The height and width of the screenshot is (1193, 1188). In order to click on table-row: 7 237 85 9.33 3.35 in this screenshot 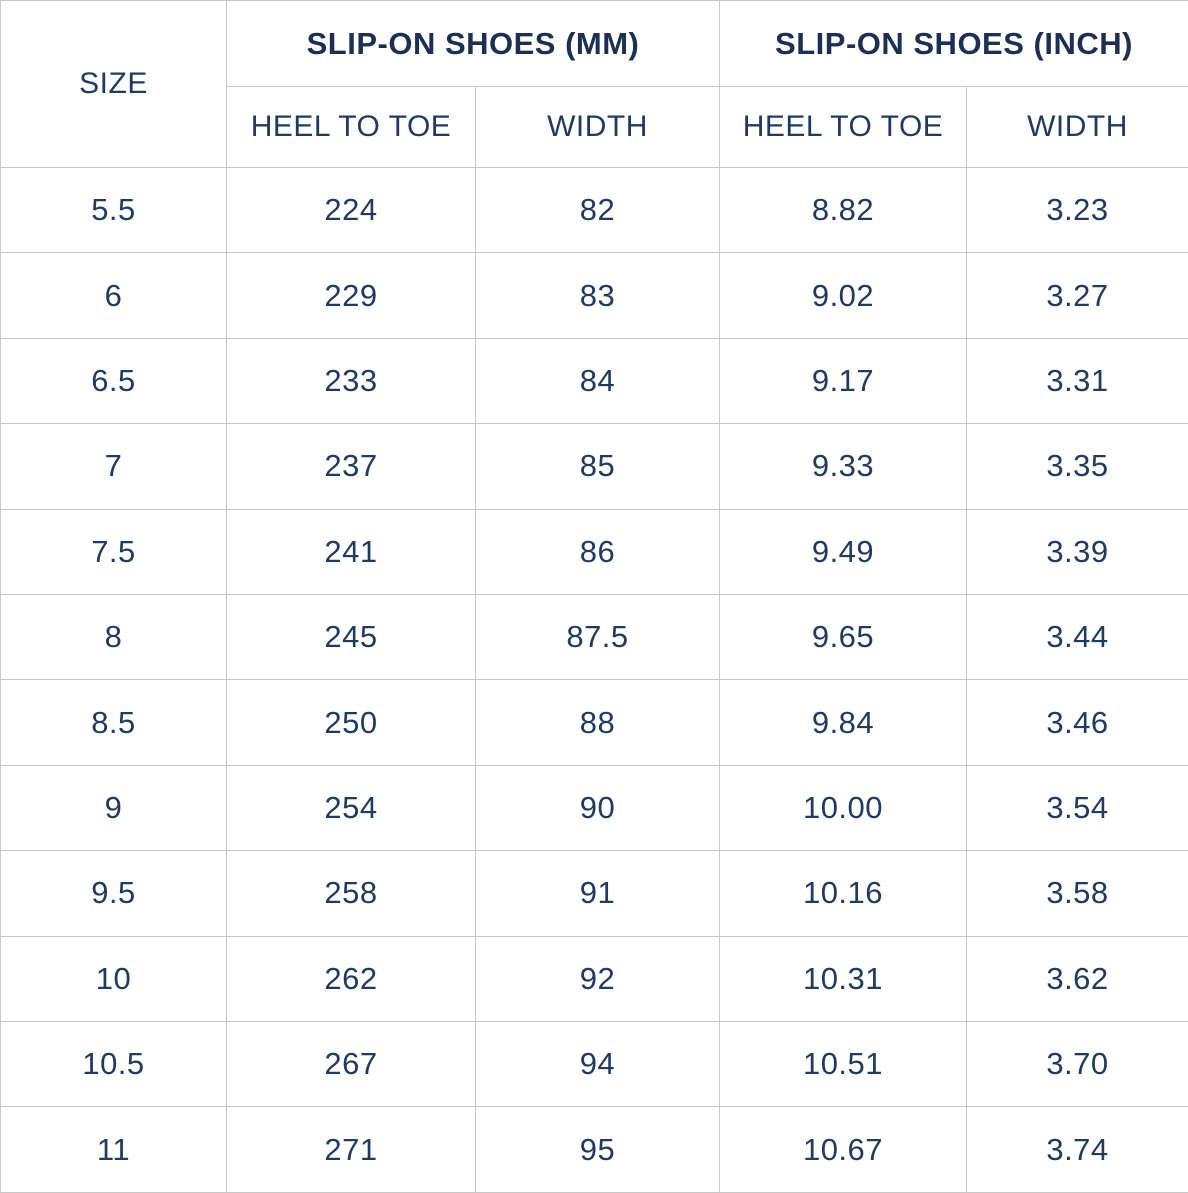, I will do `click(594, 466)`.